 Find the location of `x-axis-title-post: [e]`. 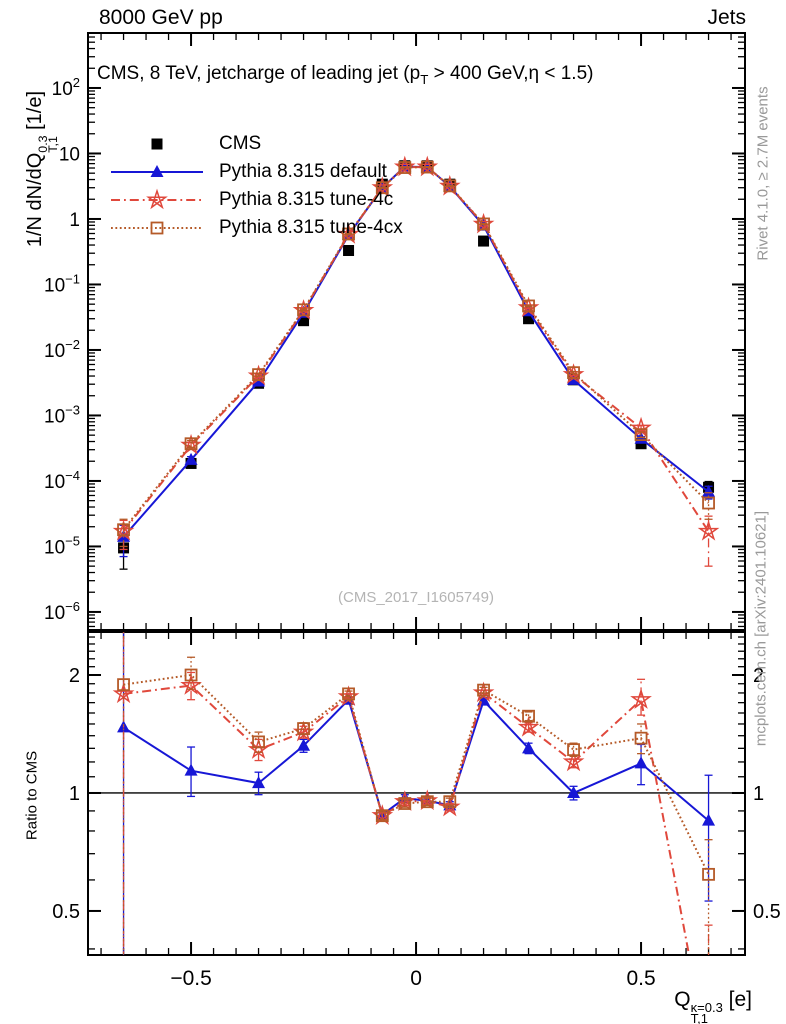

x-axis-title-post: [e] is located at coordinates (737, 999).